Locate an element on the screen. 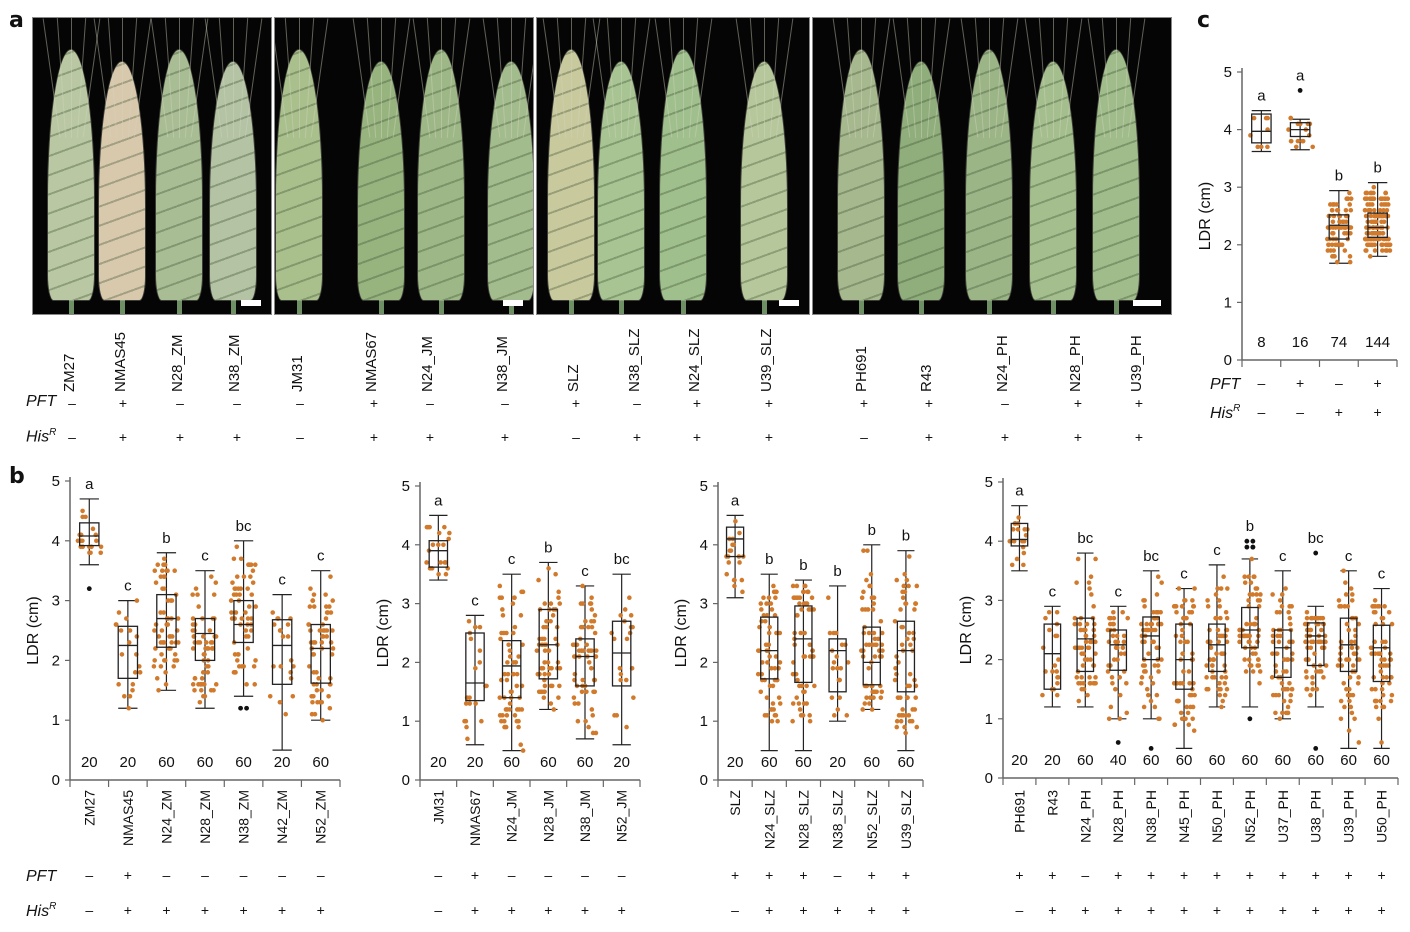  category-label: NMAS45 is located at coordinates (128, 818).